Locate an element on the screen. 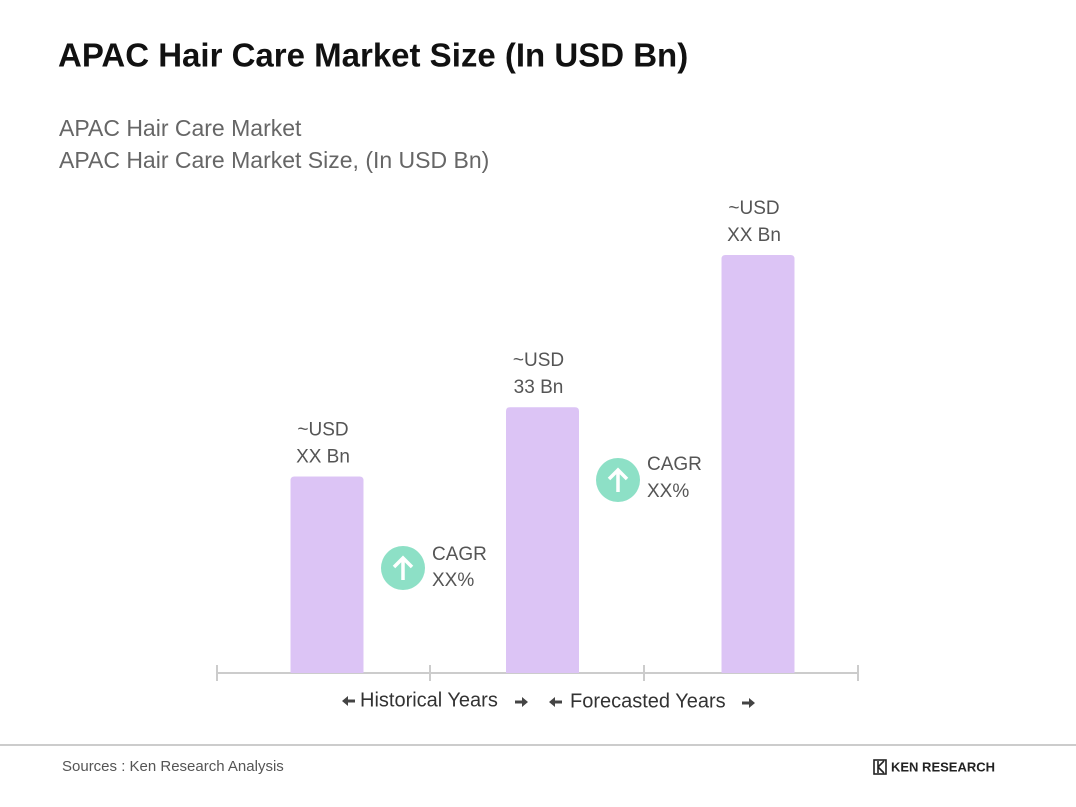  brand-logo is located at coordinates (880, 767).